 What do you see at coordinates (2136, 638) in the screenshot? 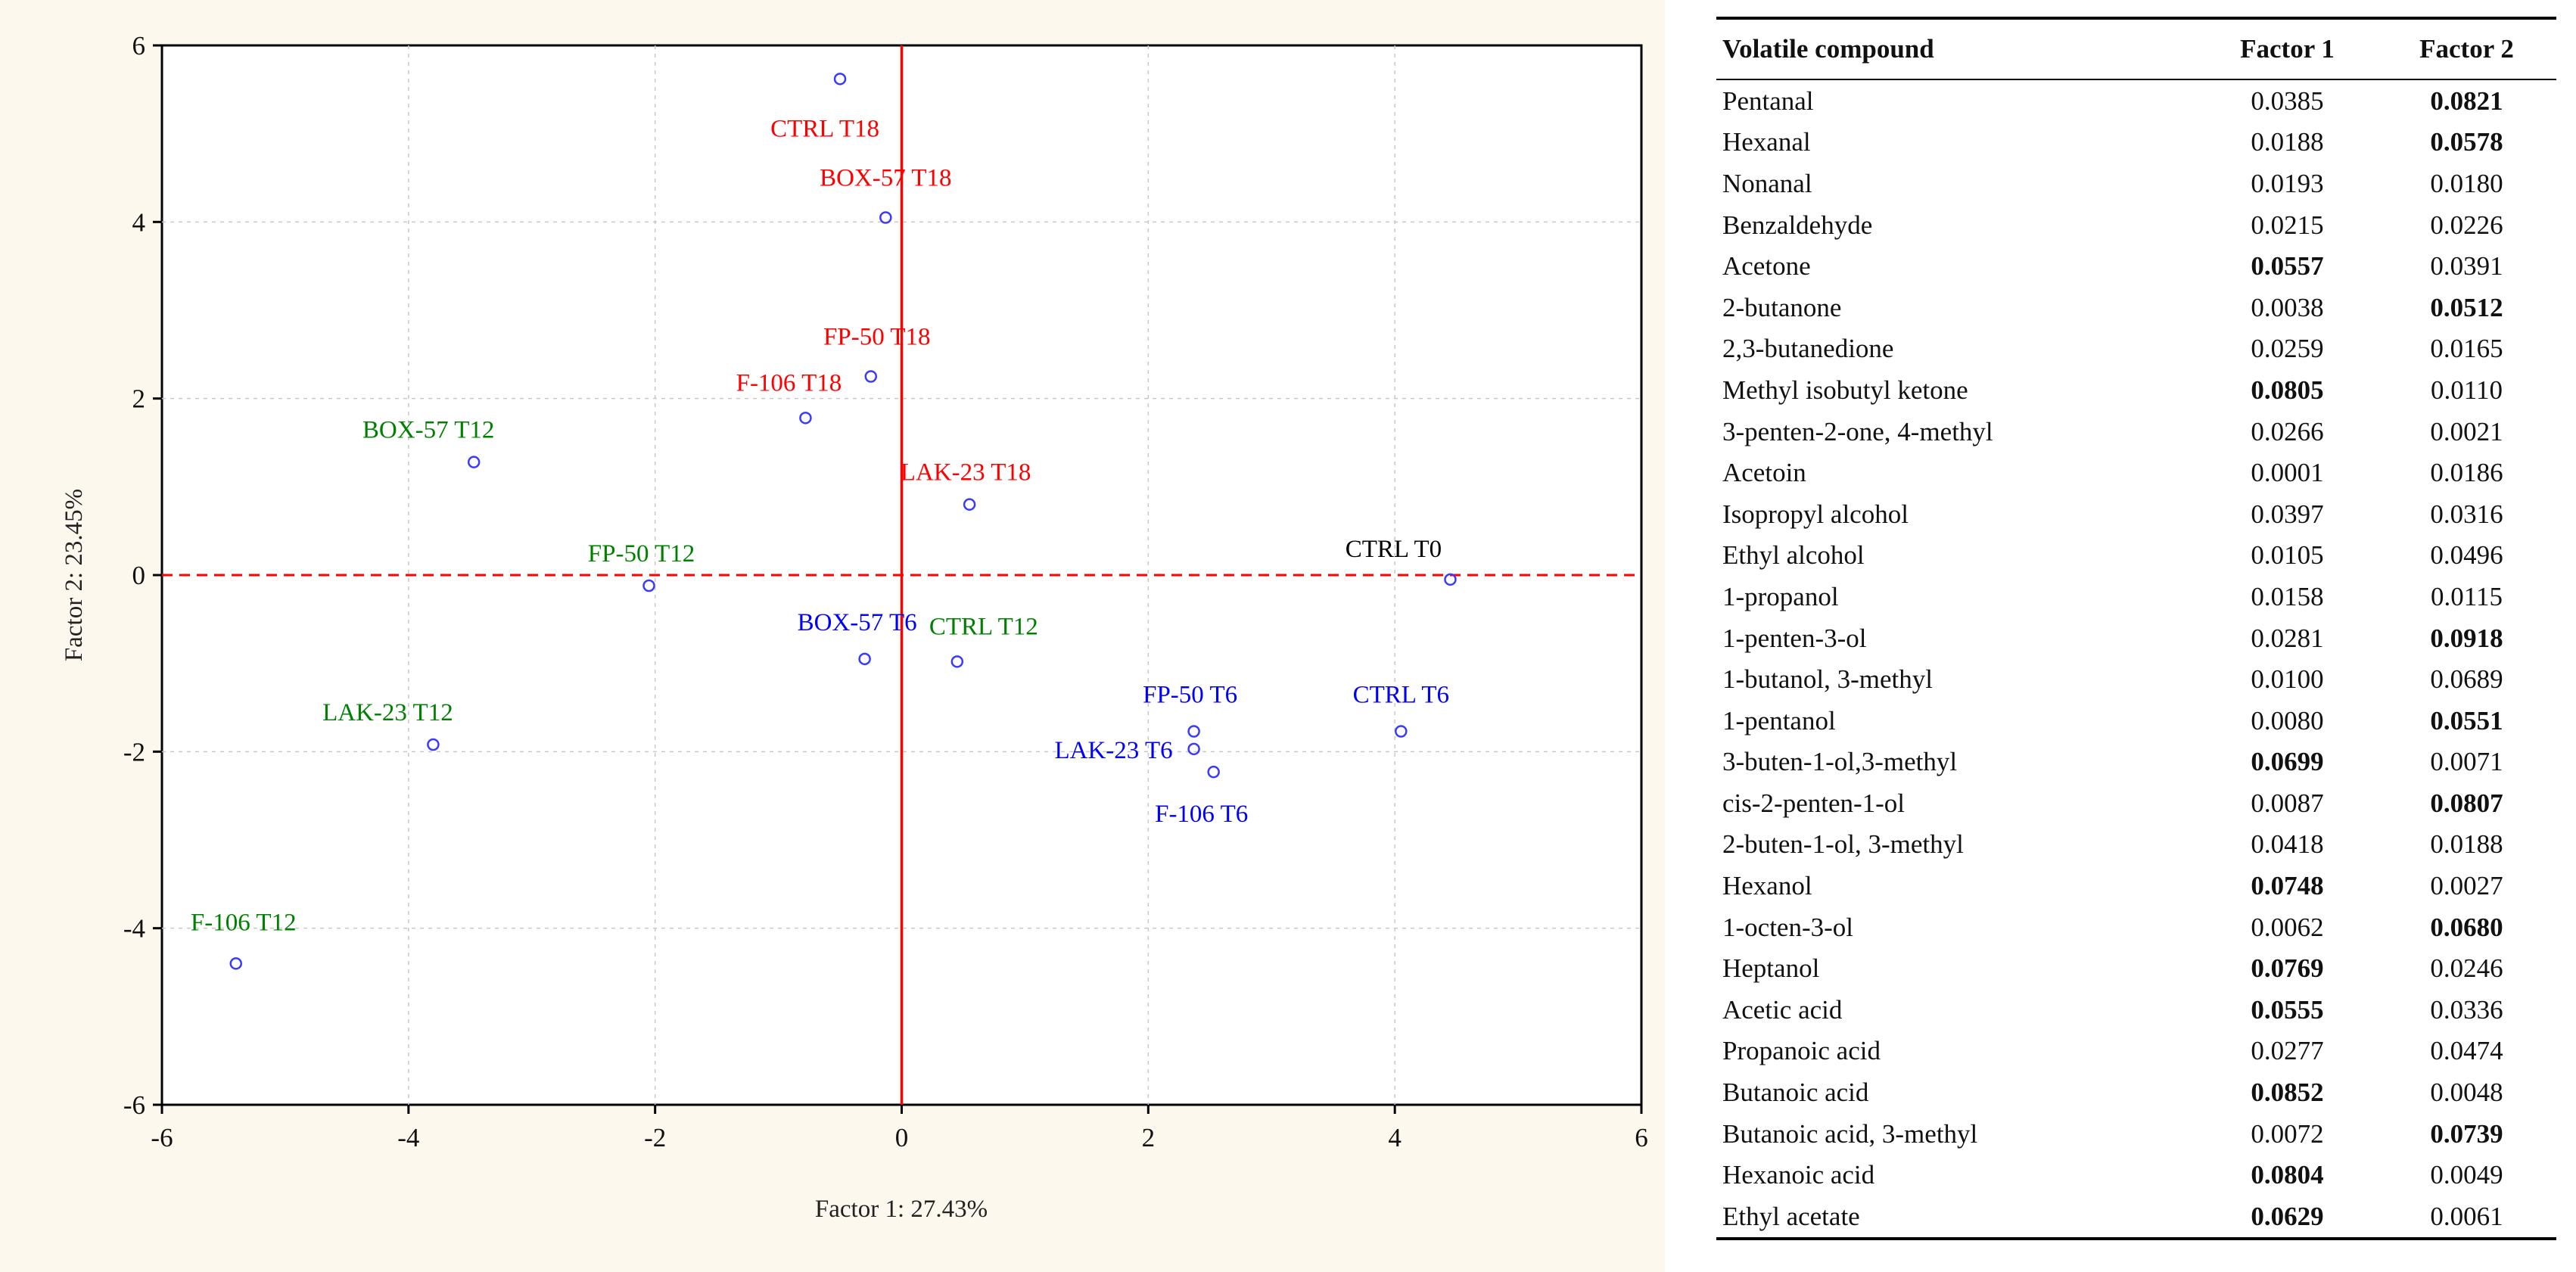
I see `table-row: 1-penten-3-ol 0.0281 0.0918` at bounding box center [2136, 638].